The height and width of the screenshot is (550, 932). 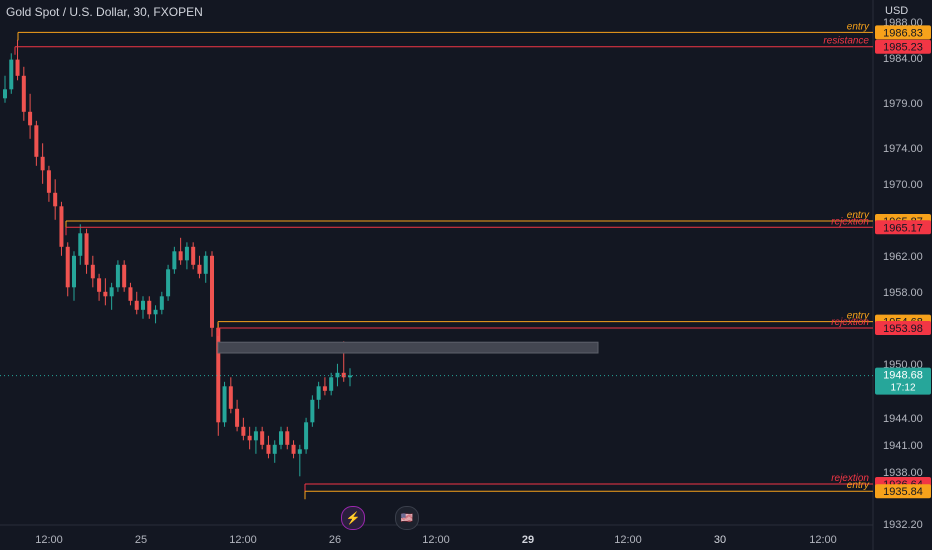 What do you see at coordinates (903, 149) in the screenshot?
I see `y-tick-label: 1974.00` at bounding box center [903, 149].